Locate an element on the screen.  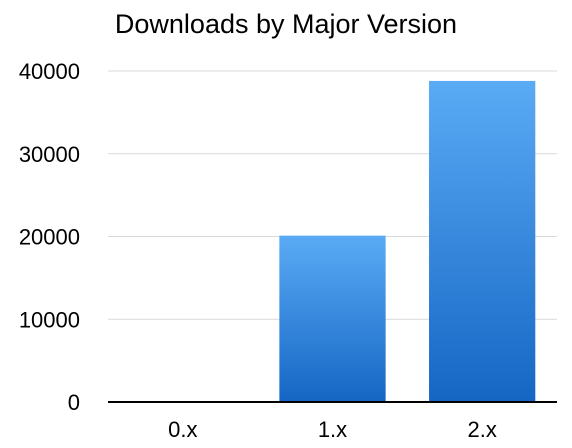
x-tick-label: 0.x is located at coordinates (182, 429).